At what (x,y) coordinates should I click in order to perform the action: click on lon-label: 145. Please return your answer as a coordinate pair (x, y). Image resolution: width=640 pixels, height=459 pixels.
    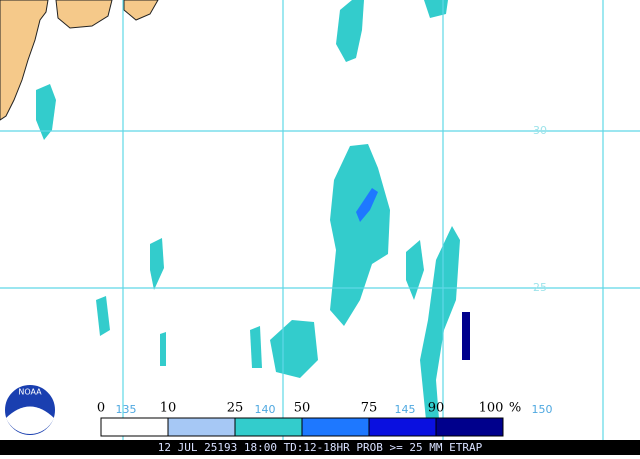
    Looking at the image, I should click on (405, 409).